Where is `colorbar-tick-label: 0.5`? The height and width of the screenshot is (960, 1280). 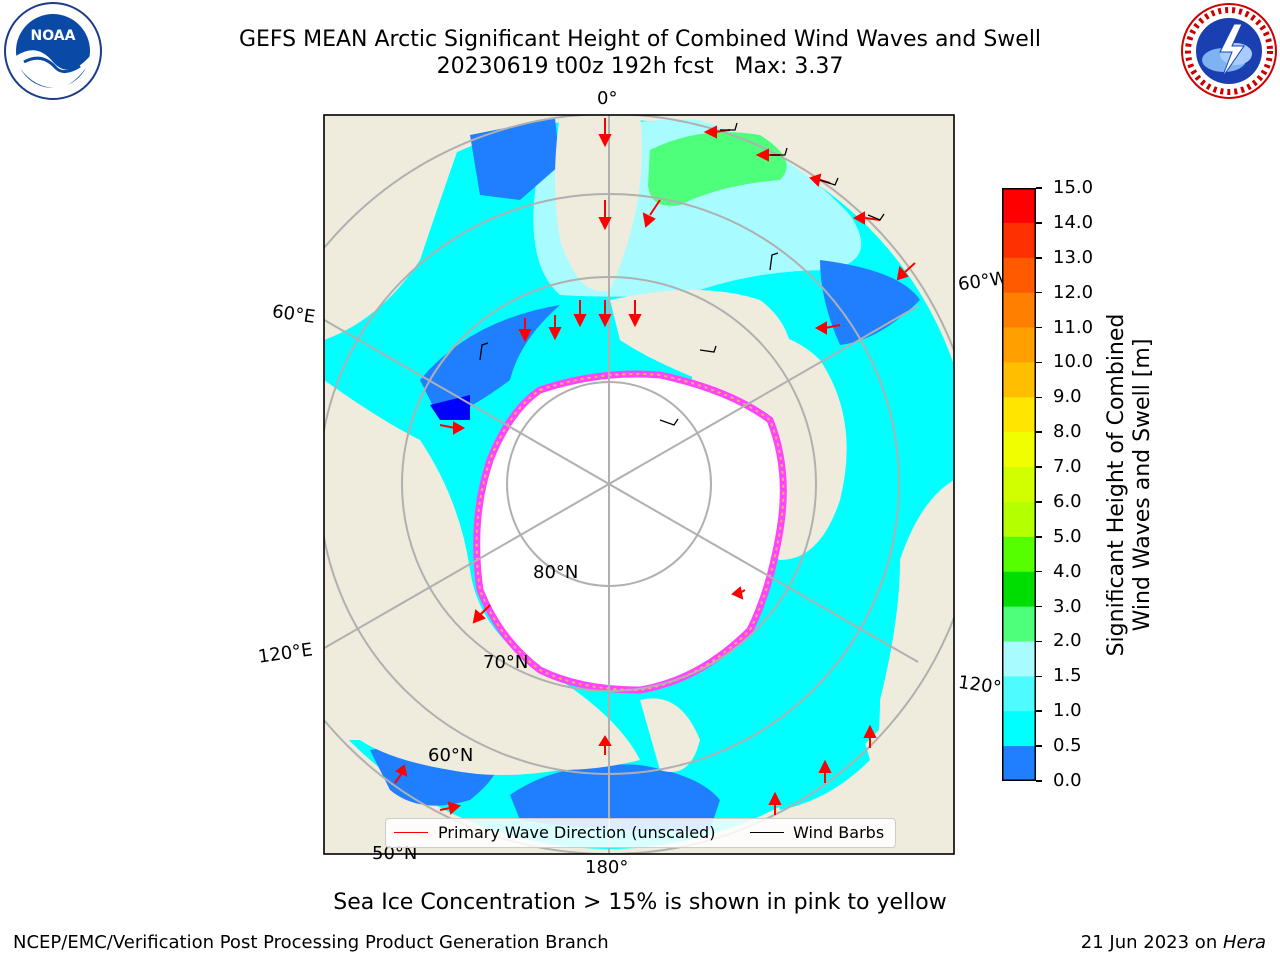
colorbar-tick-label: 0.5 is located at coordinates (1067, 746).